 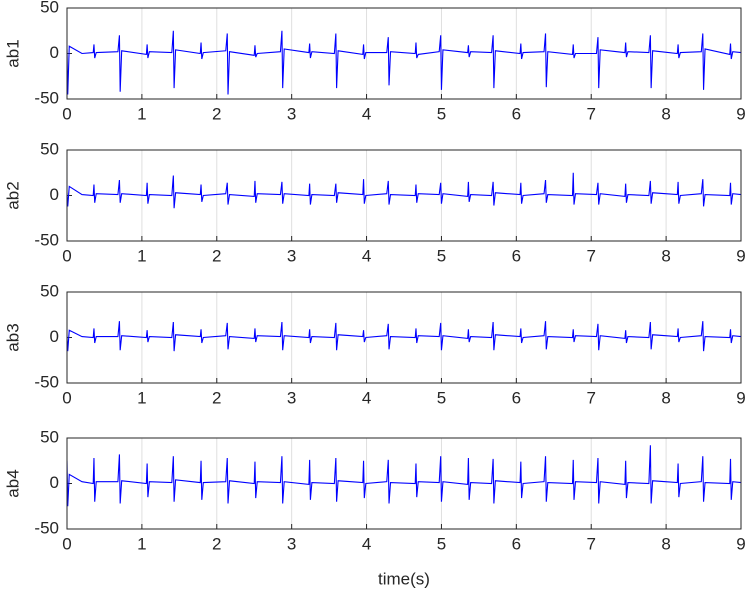 What do you see at coordinates (404, 578) in the screenshot?
I see `x-axis-label: time(s)` at bounding box center [404, 578].